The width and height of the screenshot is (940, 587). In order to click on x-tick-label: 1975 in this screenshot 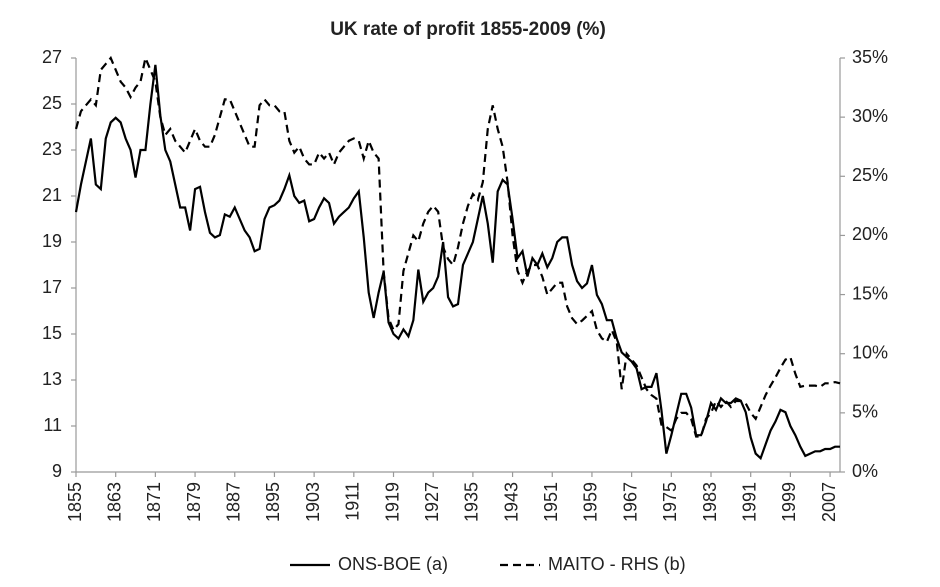, I will do `click(670, 502)`.